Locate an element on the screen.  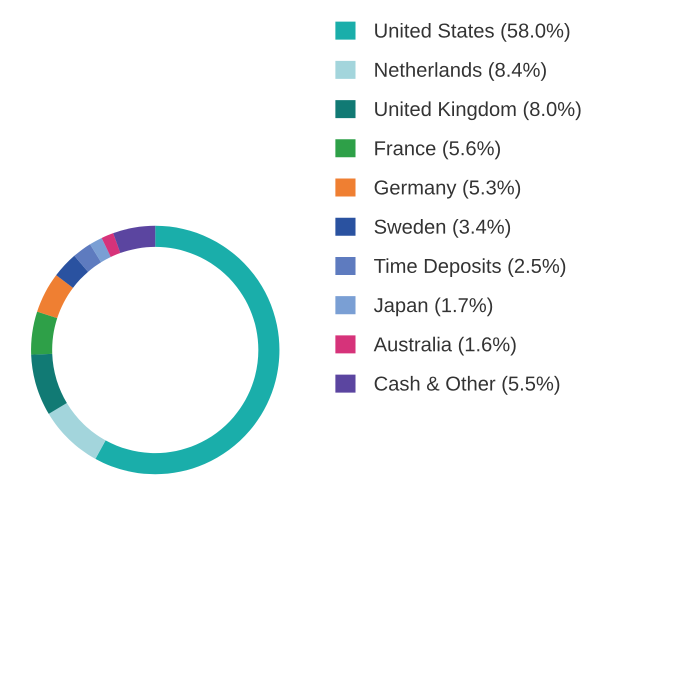
legend-label: Australia (1.6%) is located at coordinates (445, 346).